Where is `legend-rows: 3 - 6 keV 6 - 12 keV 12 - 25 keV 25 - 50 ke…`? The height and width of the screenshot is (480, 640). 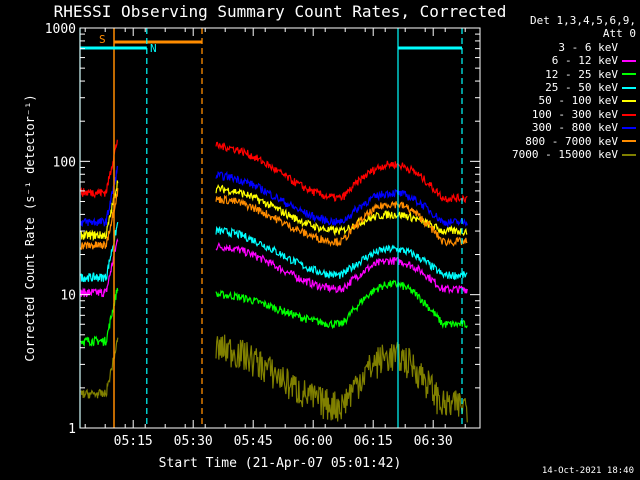
legend-rows: 3 - 6 keV 6 - 12 keV 12 - 25 keV 25 - 50 ke… is located at coordinates (559, 101).